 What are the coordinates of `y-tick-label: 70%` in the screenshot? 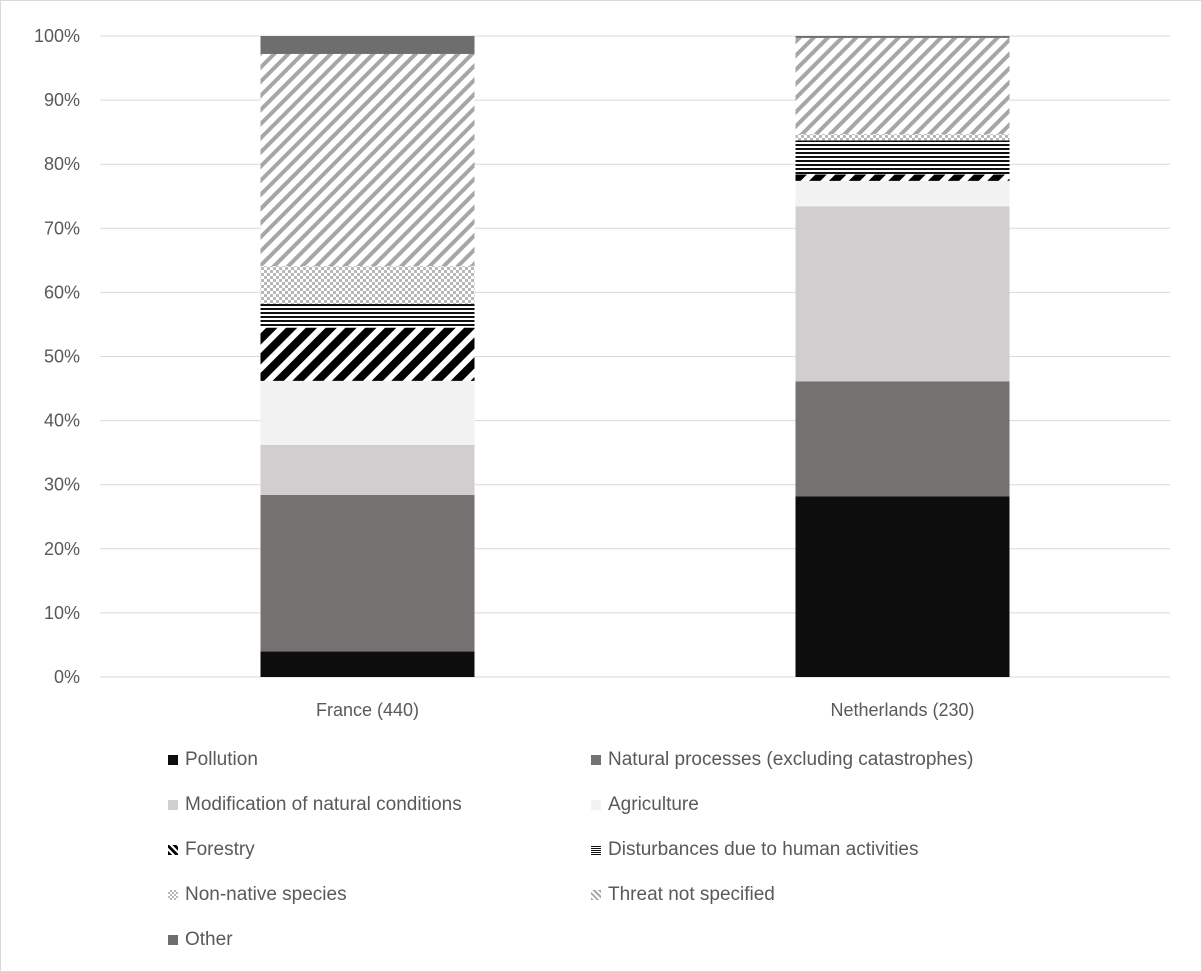 It's located at (62, 228).